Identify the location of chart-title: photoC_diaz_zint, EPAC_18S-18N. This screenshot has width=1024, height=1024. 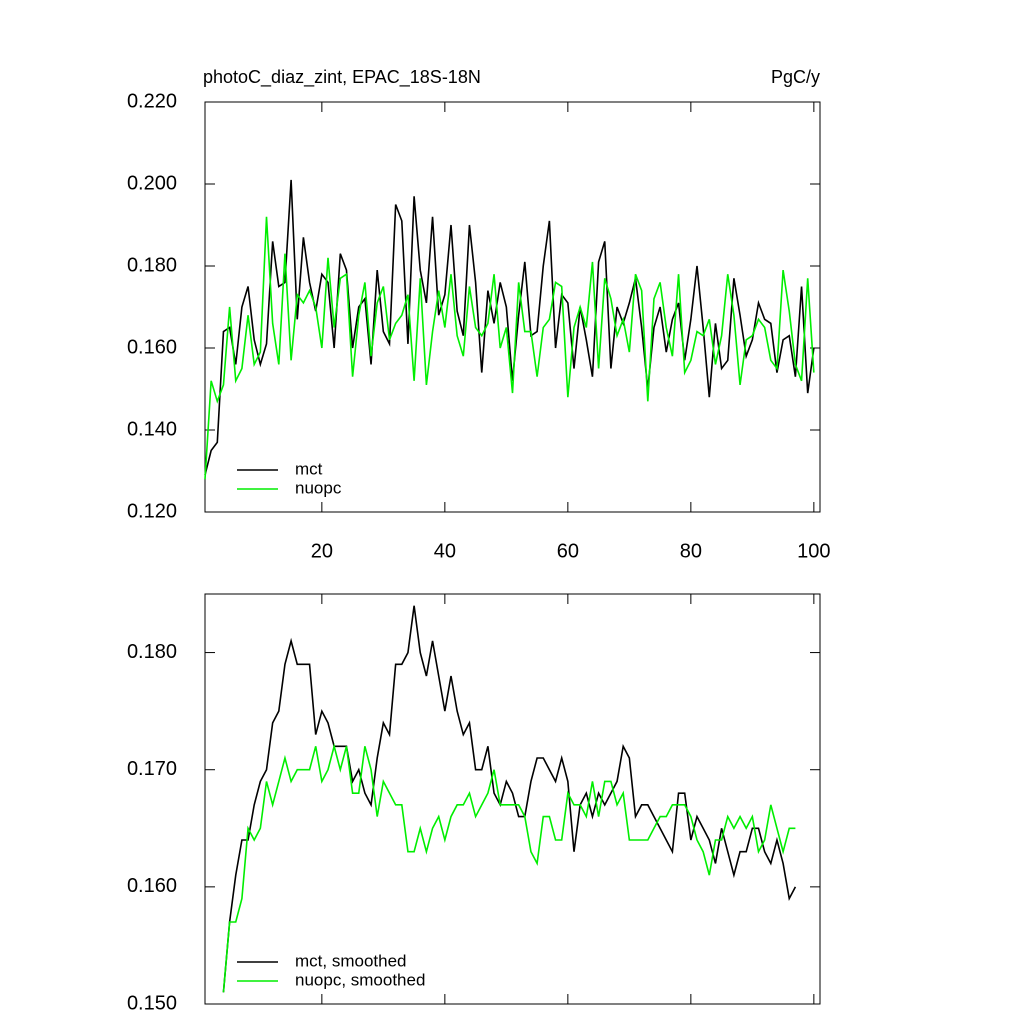
(342, 77).